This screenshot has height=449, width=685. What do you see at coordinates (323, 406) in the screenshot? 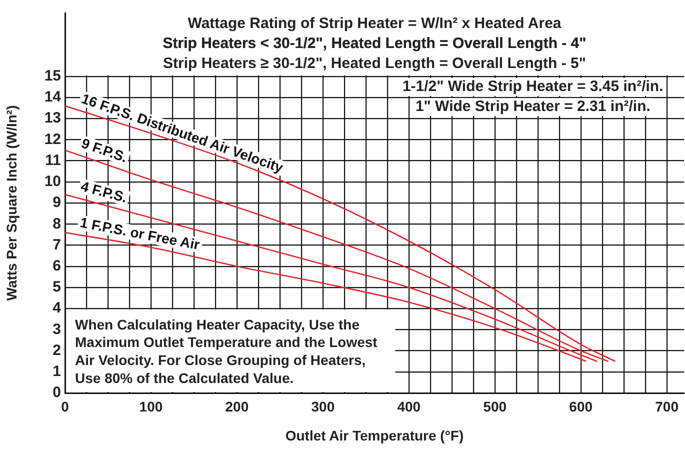
I see `x-tick-label: 300` at bounding box center [323, 406].